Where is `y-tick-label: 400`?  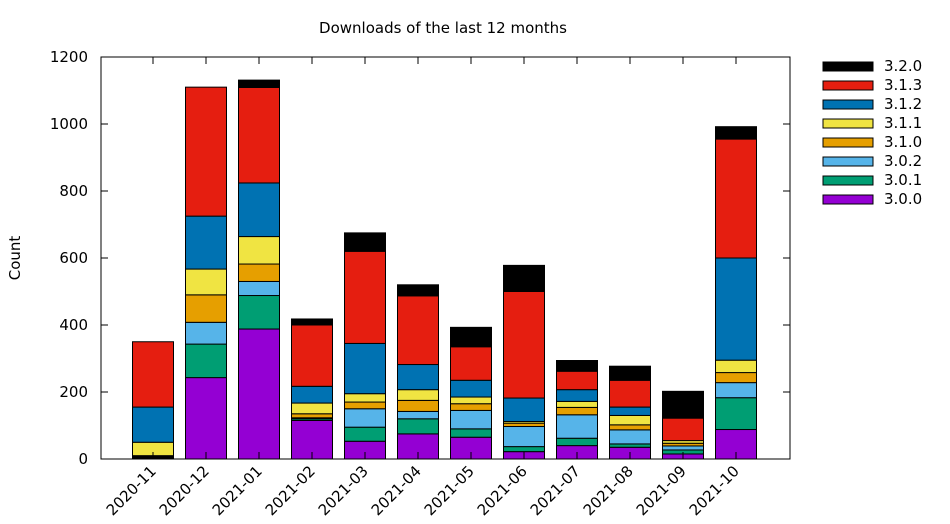 y-tick-label: 400 is located at coordinates (73, 325).